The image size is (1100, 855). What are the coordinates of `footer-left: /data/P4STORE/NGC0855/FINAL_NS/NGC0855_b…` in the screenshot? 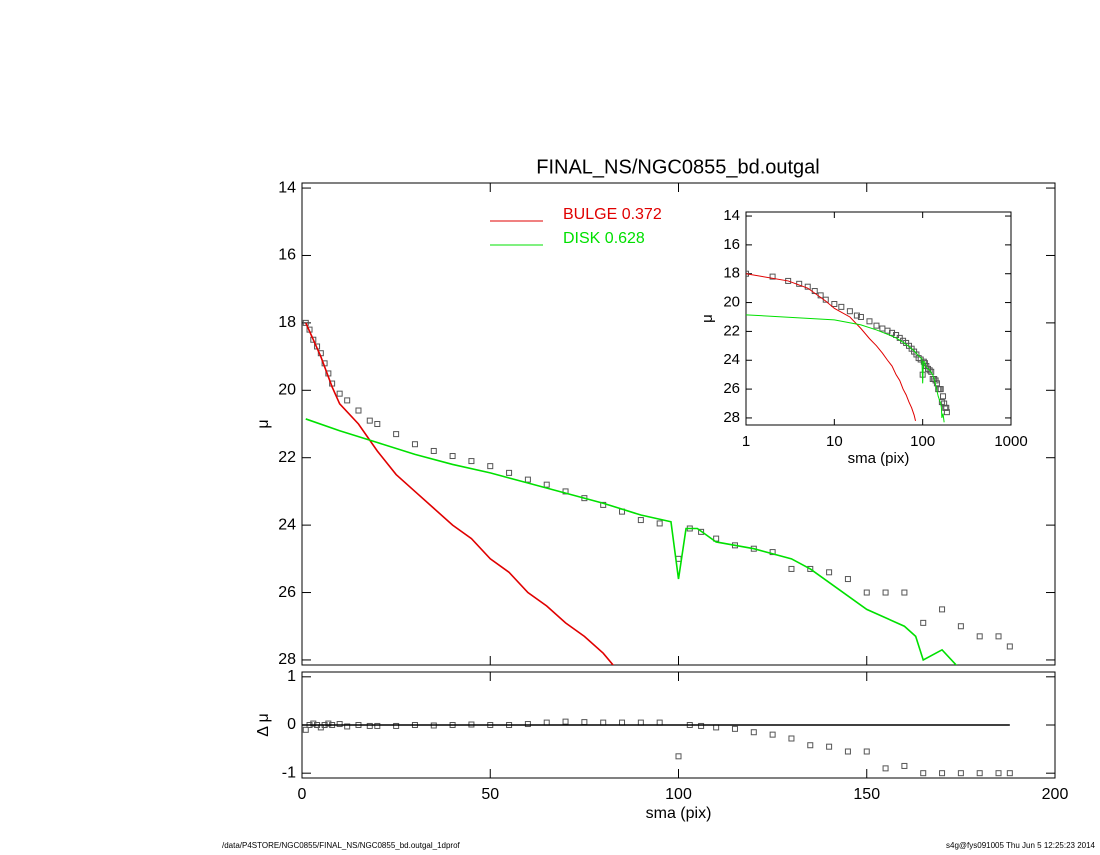 It's located at (341, 845).